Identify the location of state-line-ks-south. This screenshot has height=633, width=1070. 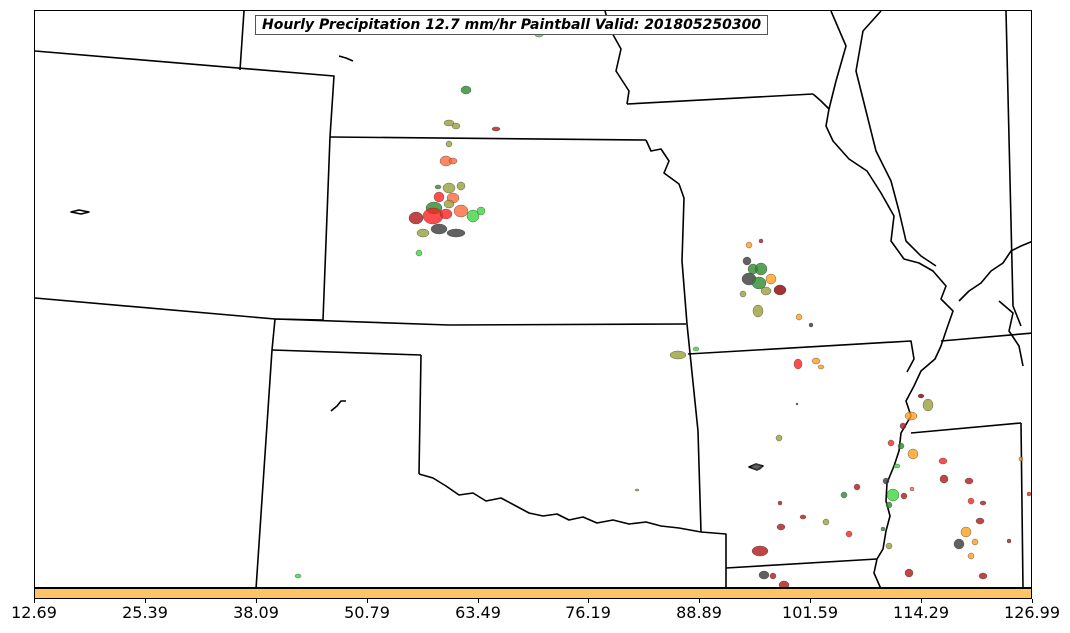
(480, 322).